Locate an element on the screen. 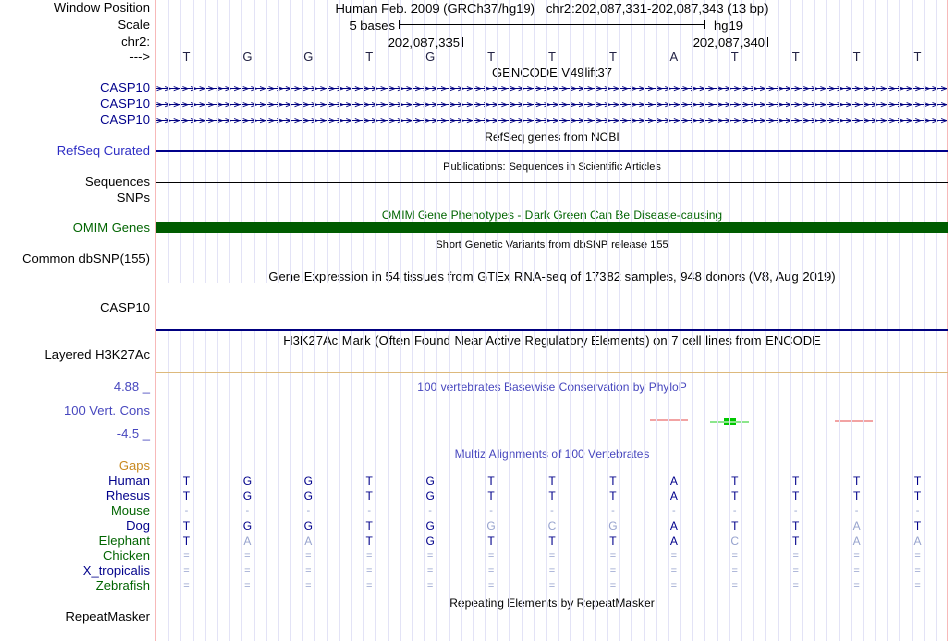  alignment-species-label-x-tropicalis: X_tropicalis is located at coordinates (116, 570).